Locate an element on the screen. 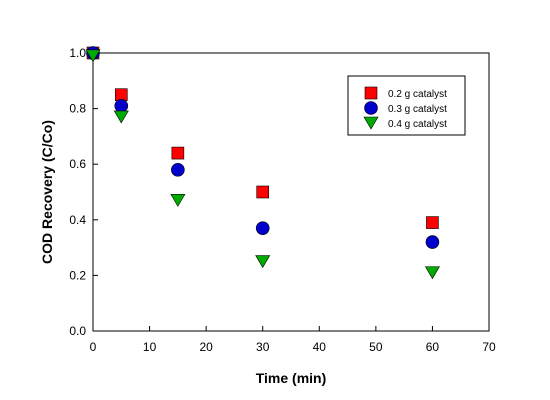 Image resolution: width=550 pixels, height=400 pixels. x-tick-label: 0 is located at coordinates (93, 347).